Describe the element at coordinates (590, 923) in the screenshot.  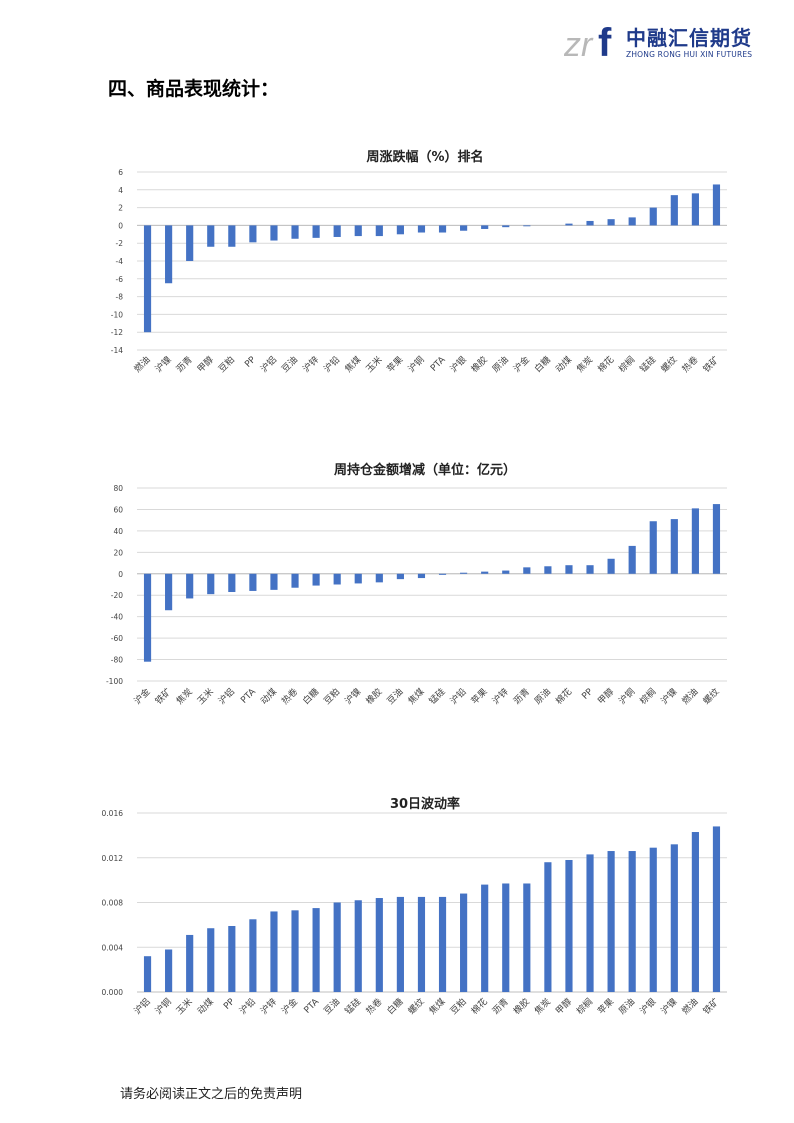
I see `bar-棕榈` at that location.